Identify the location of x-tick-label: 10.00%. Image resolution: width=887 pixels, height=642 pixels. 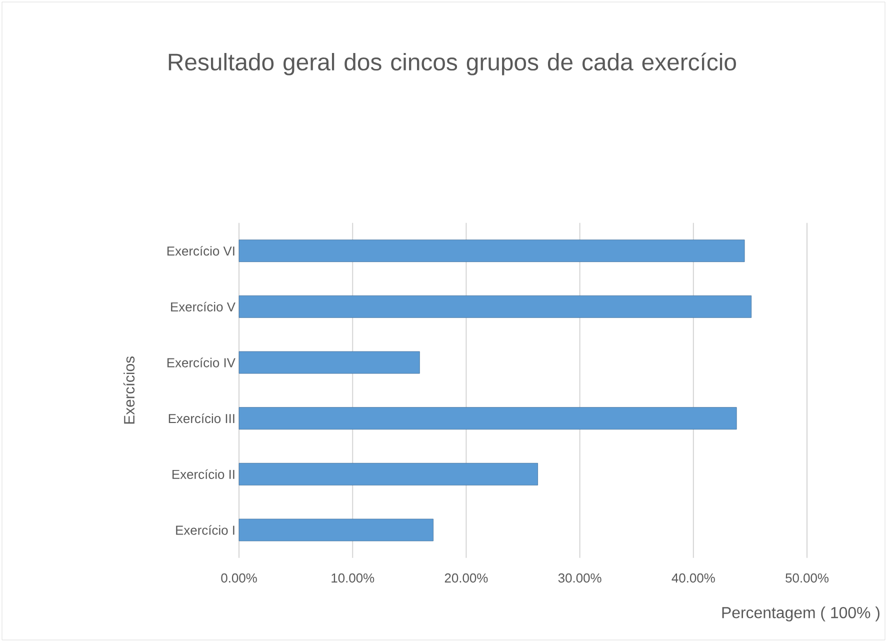
(353, 578).